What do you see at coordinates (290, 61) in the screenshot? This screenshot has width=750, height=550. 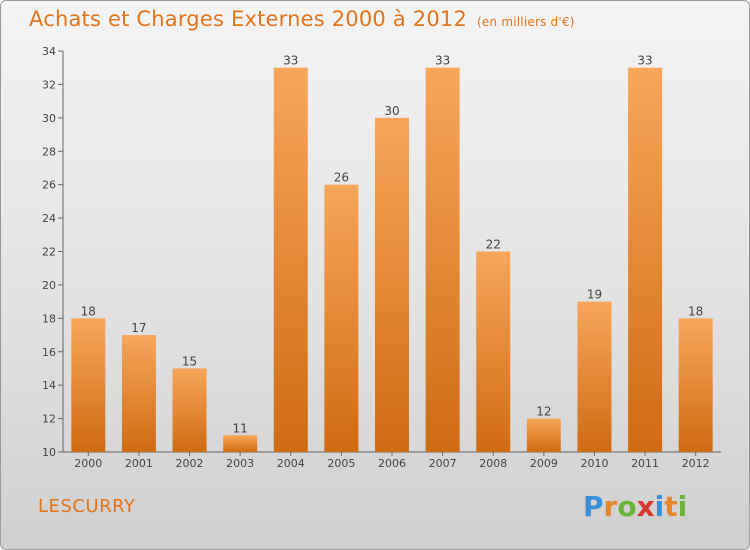 I see `data-label-2004: 33` at bounding box center [290, 61].